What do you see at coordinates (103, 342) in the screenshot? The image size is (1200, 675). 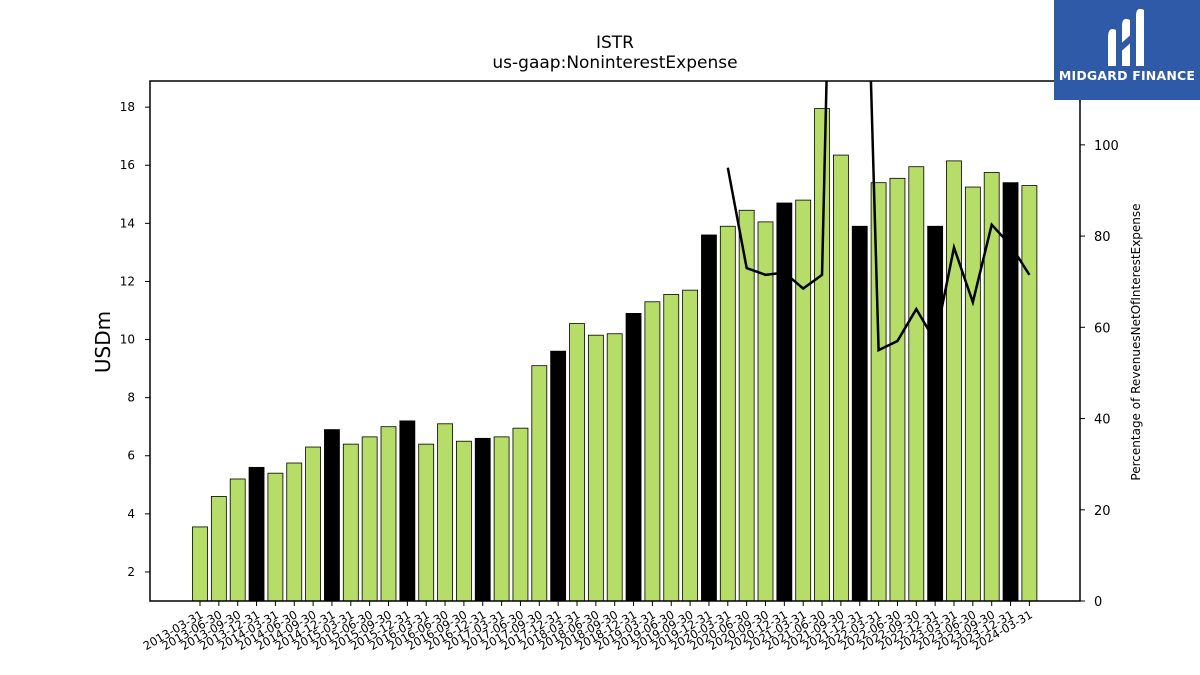 I see `y-axis-label: USDm` at bounding box center [103, 342].